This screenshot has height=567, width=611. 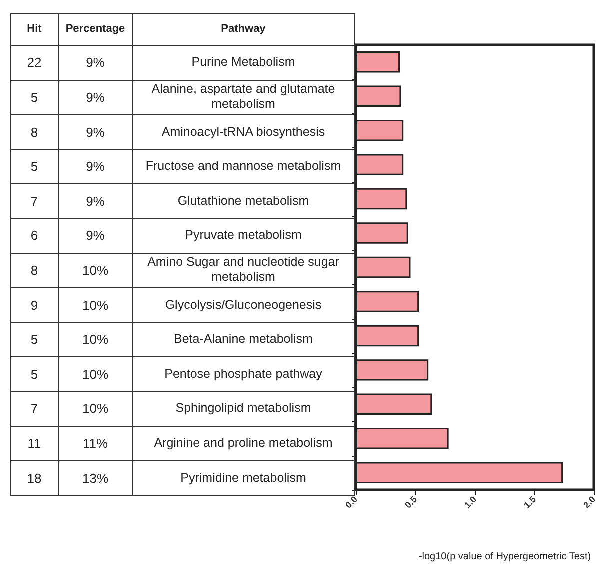 I want to click on text: 6, so click(x=34, y=236).